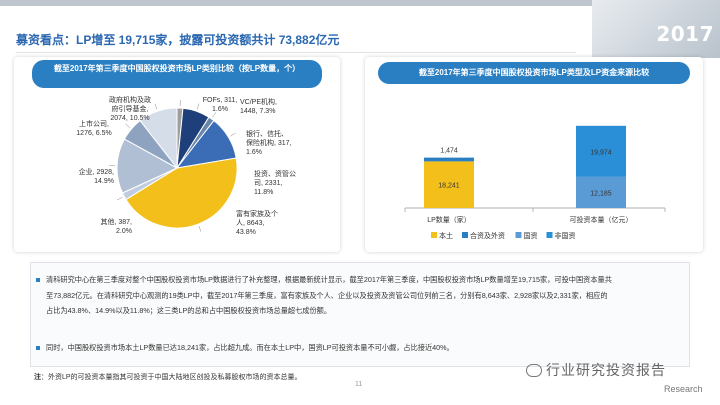  What do you see at coordinates (116, 221) in the screenshot?
I see `pie-label-line: 其他, 387,` at bounding box center [116, 221].